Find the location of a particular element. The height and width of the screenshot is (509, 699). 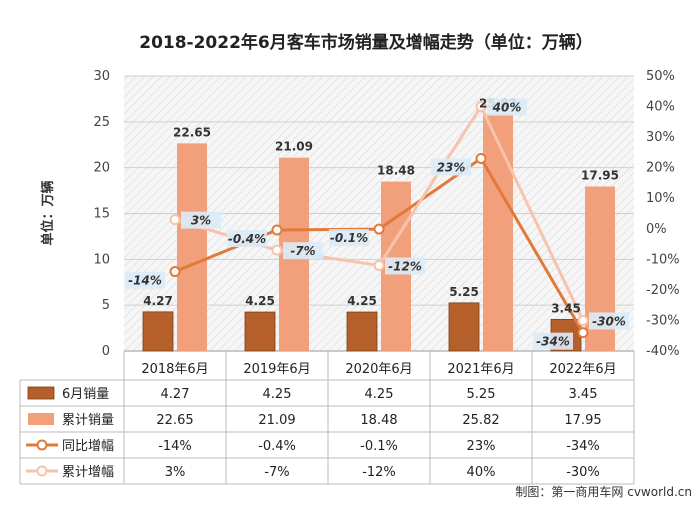

y2-tick-label: -40% is located at coordinates (663, 351).